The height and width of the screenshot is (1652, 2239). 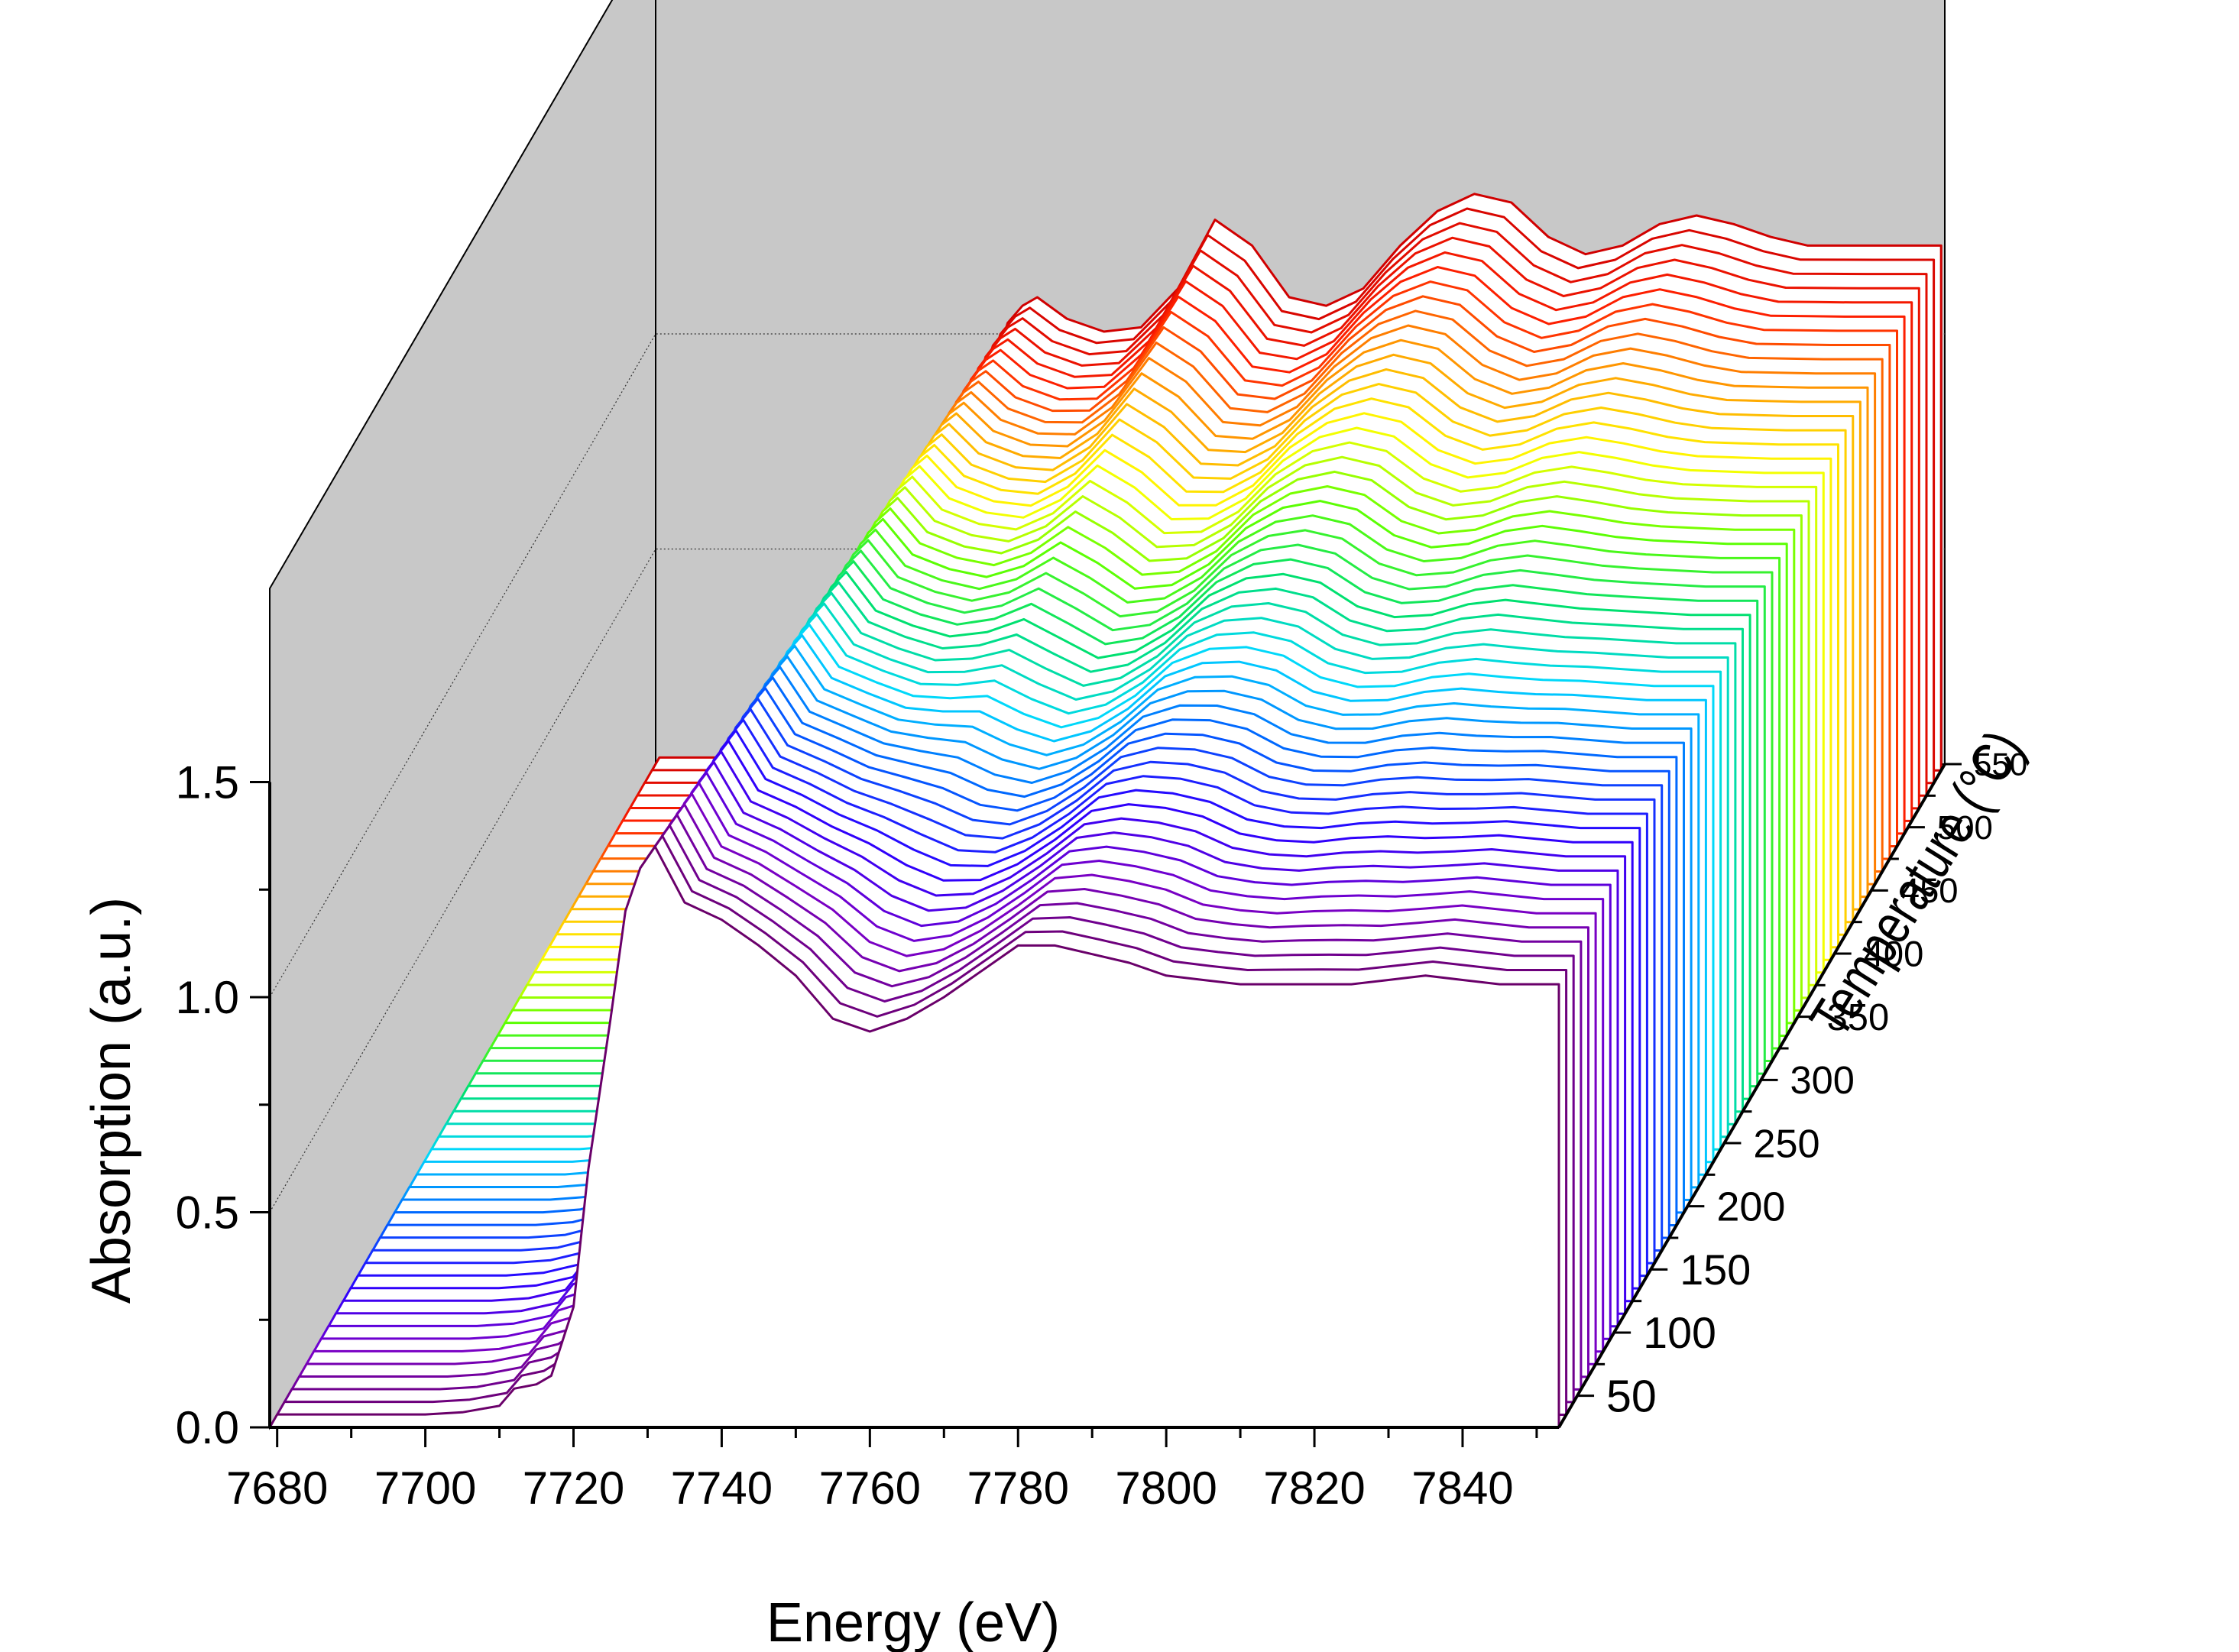 What do you see at coordinates (1314, 1488) in the screenshot?
I see `x-tick-label: 7820` at bounding box center [1314, 1488].